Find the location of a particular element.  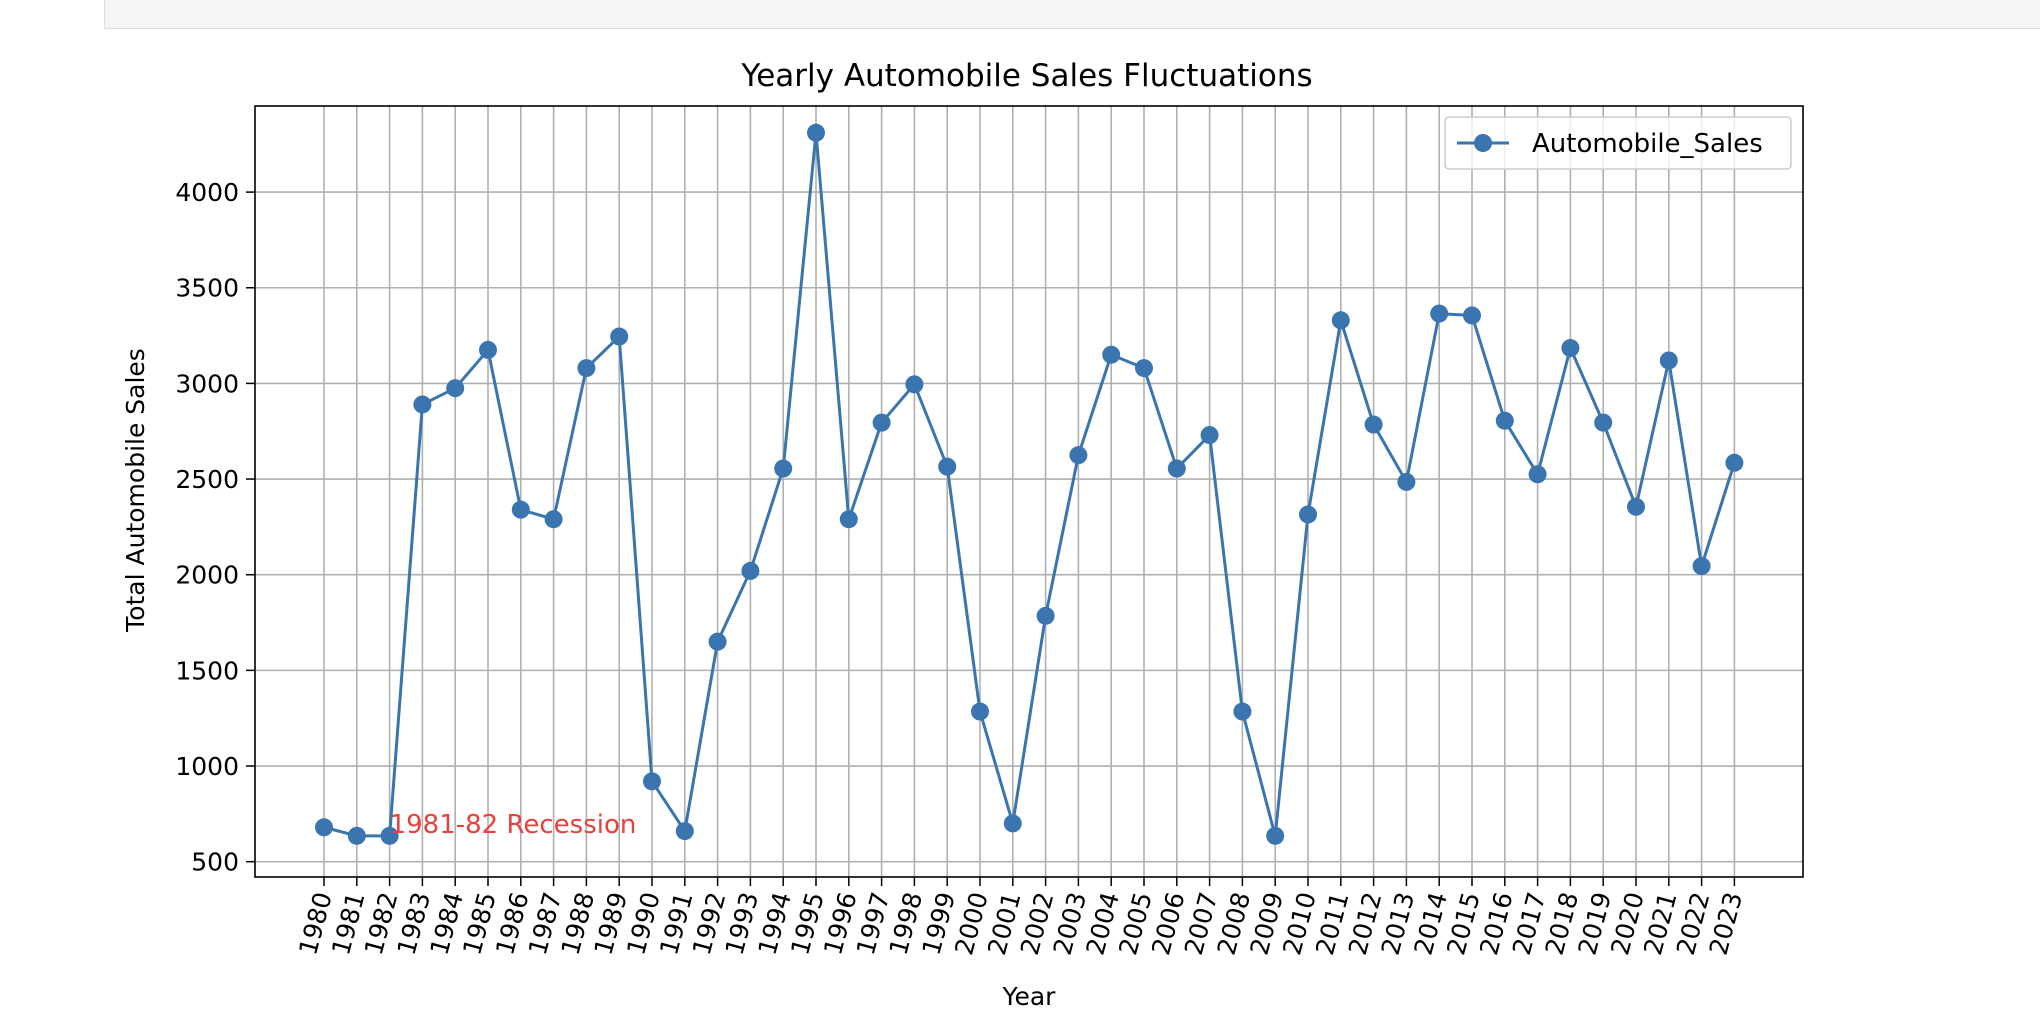

x-axis-label: Year is located at coordinates (1029, 996).